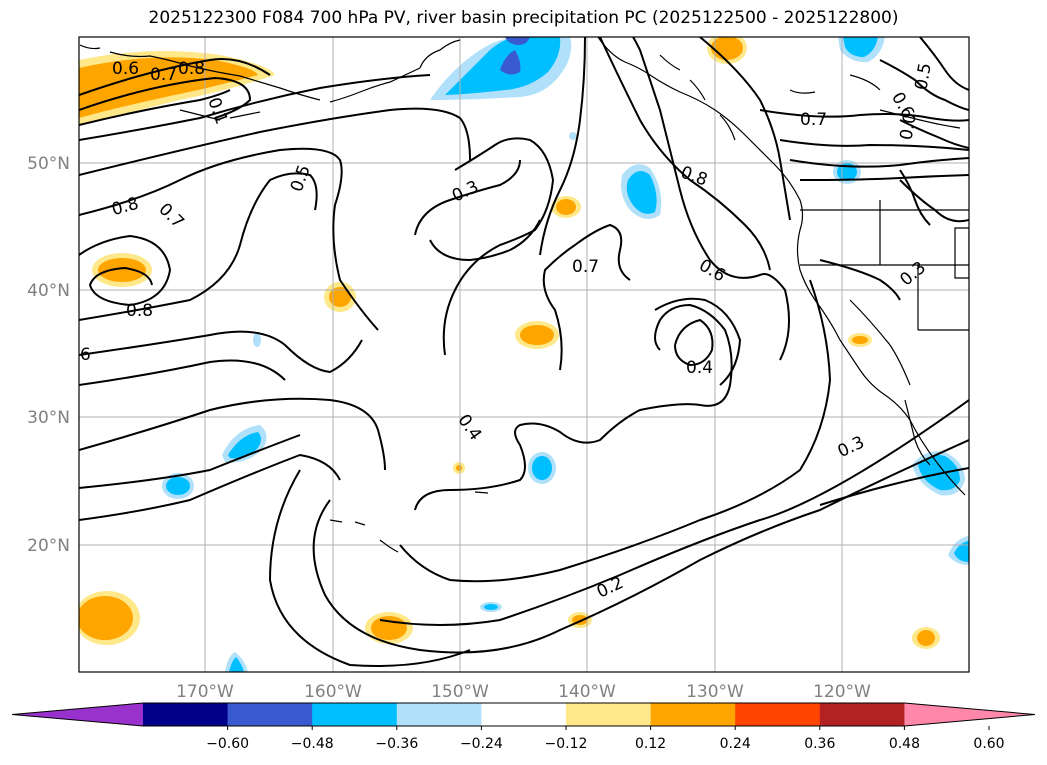 The width and height of the screenshot is (1047, 765). I want to click on contour-label: 0.4, so click(699, 368).